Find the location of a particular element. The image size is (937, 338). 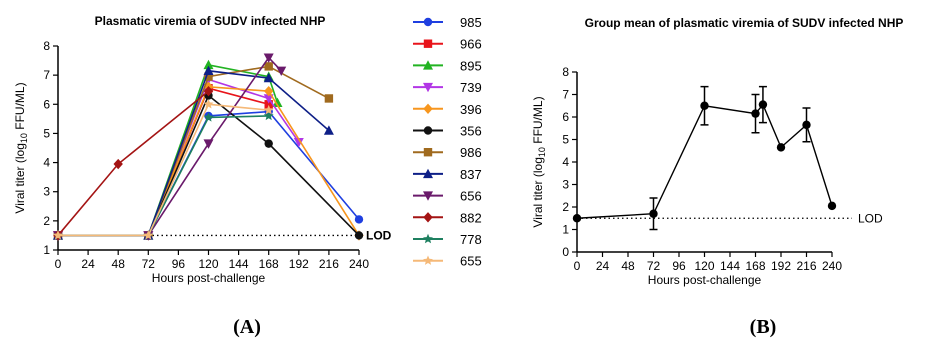

legend-item-882: 882 is located at coordinates (447, 217).